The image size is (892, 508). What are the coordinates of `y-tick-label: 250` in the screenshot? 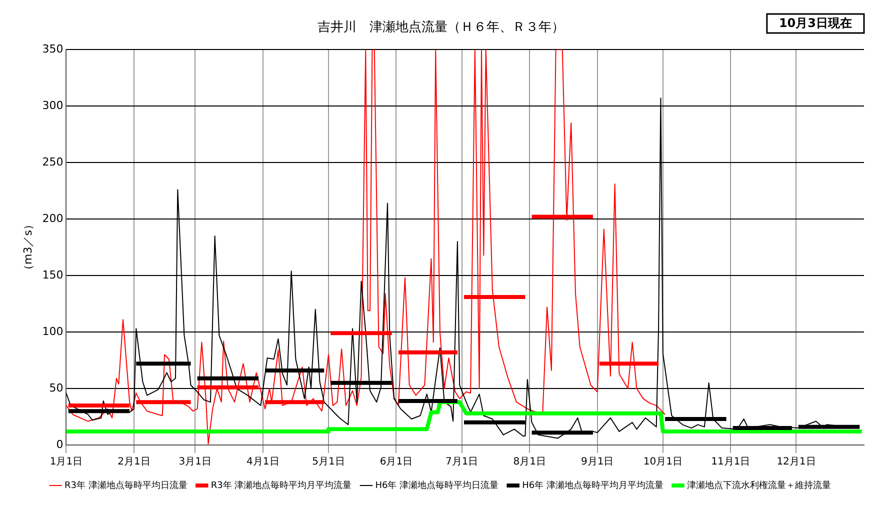 It's located at (53, 161).